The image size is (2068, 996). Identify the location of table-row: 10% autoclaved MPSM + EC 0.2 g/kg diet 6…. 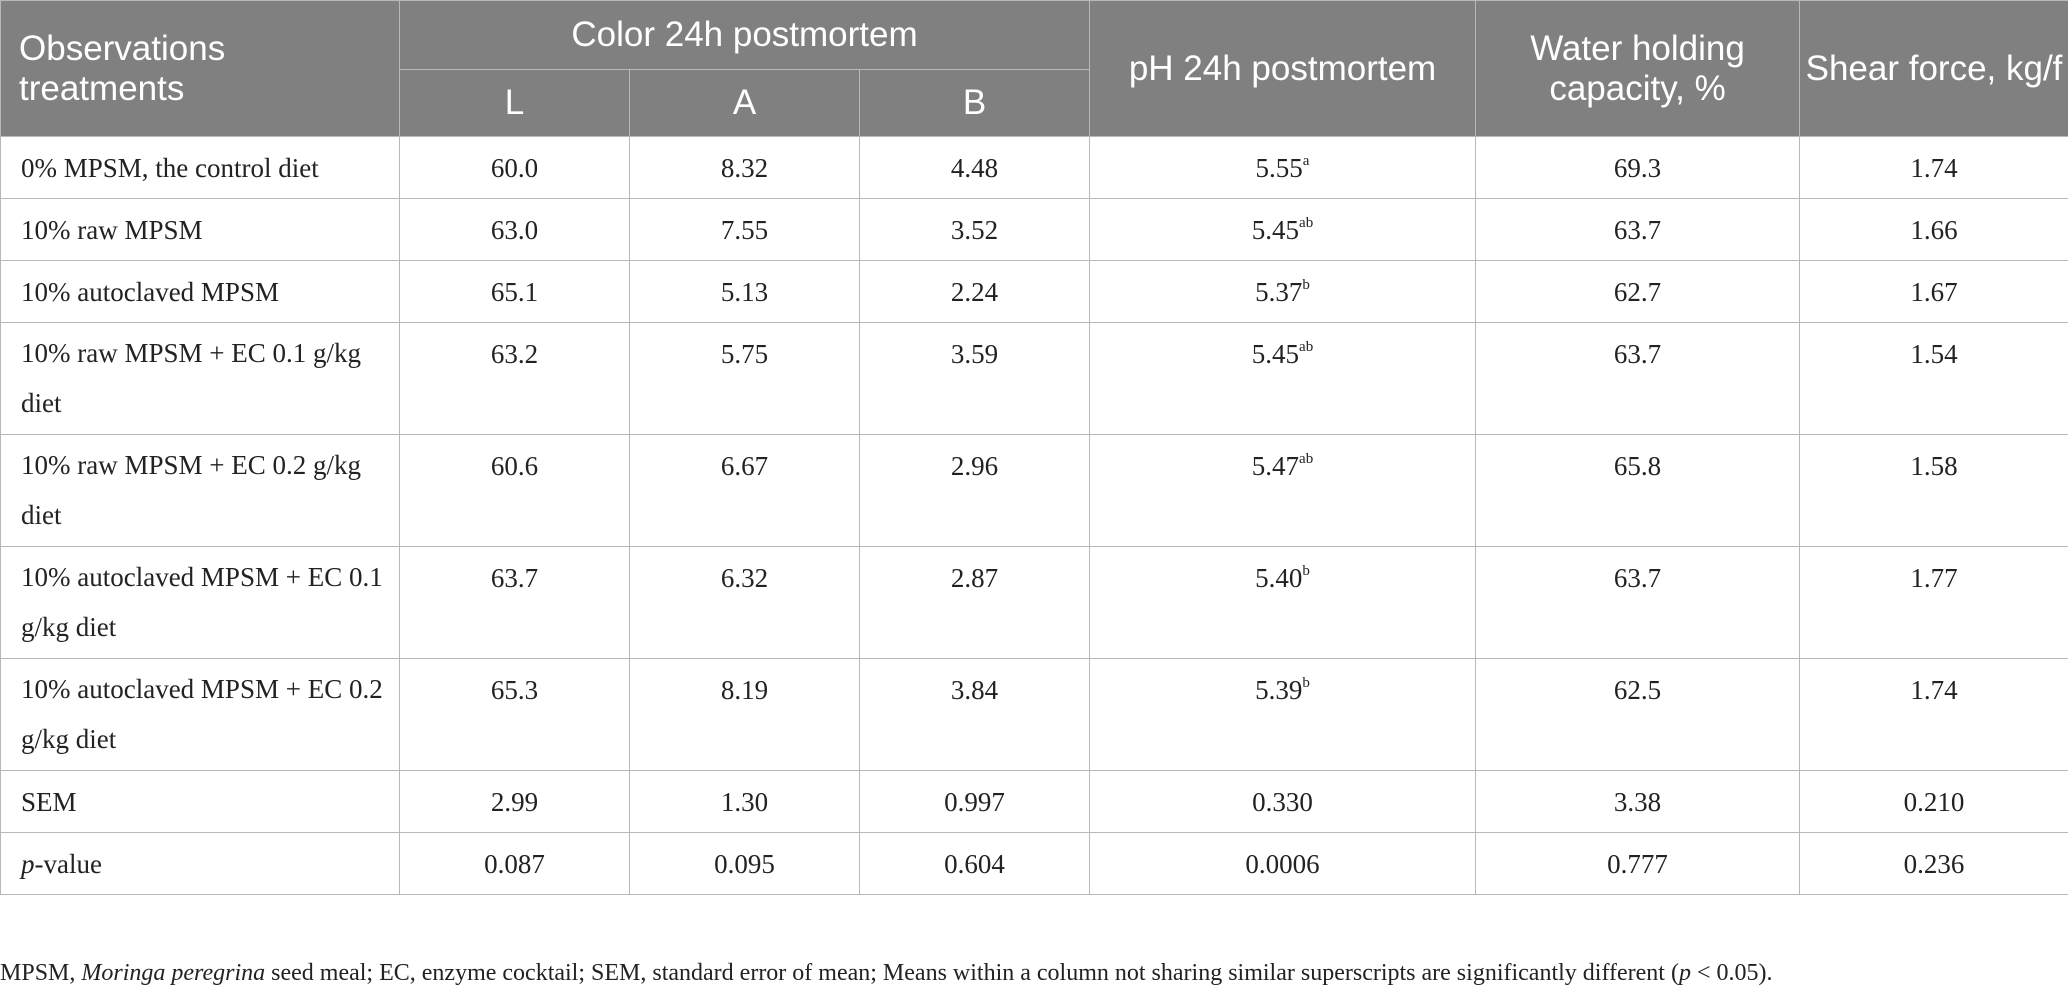
(1034, 714).